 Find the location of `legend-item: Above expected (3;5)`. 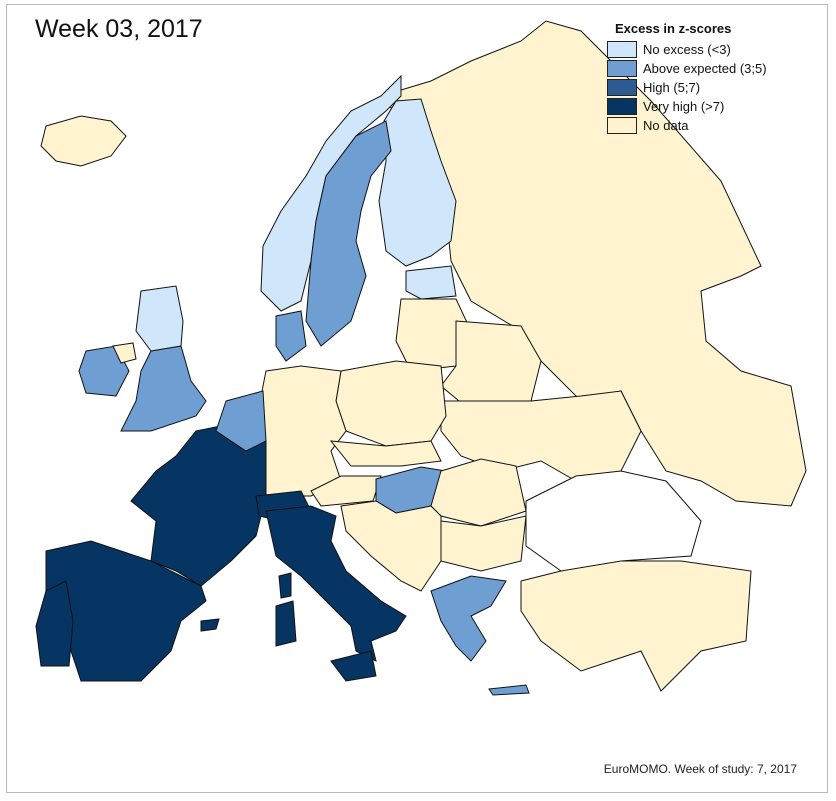

legend-item: Above expected (3;5) is located at coordinates (692, 68).